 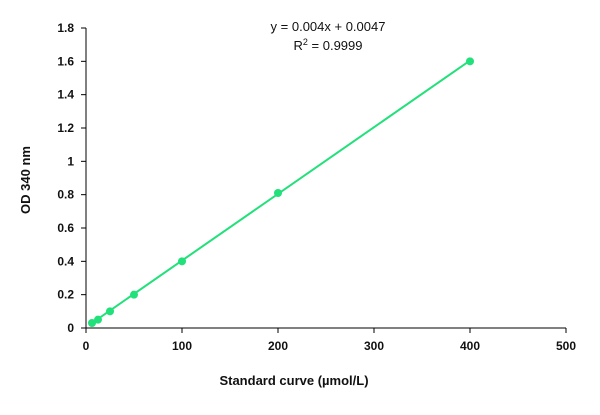 I want to click on r2-value: = 0.9999, so click(x=335, y=45).